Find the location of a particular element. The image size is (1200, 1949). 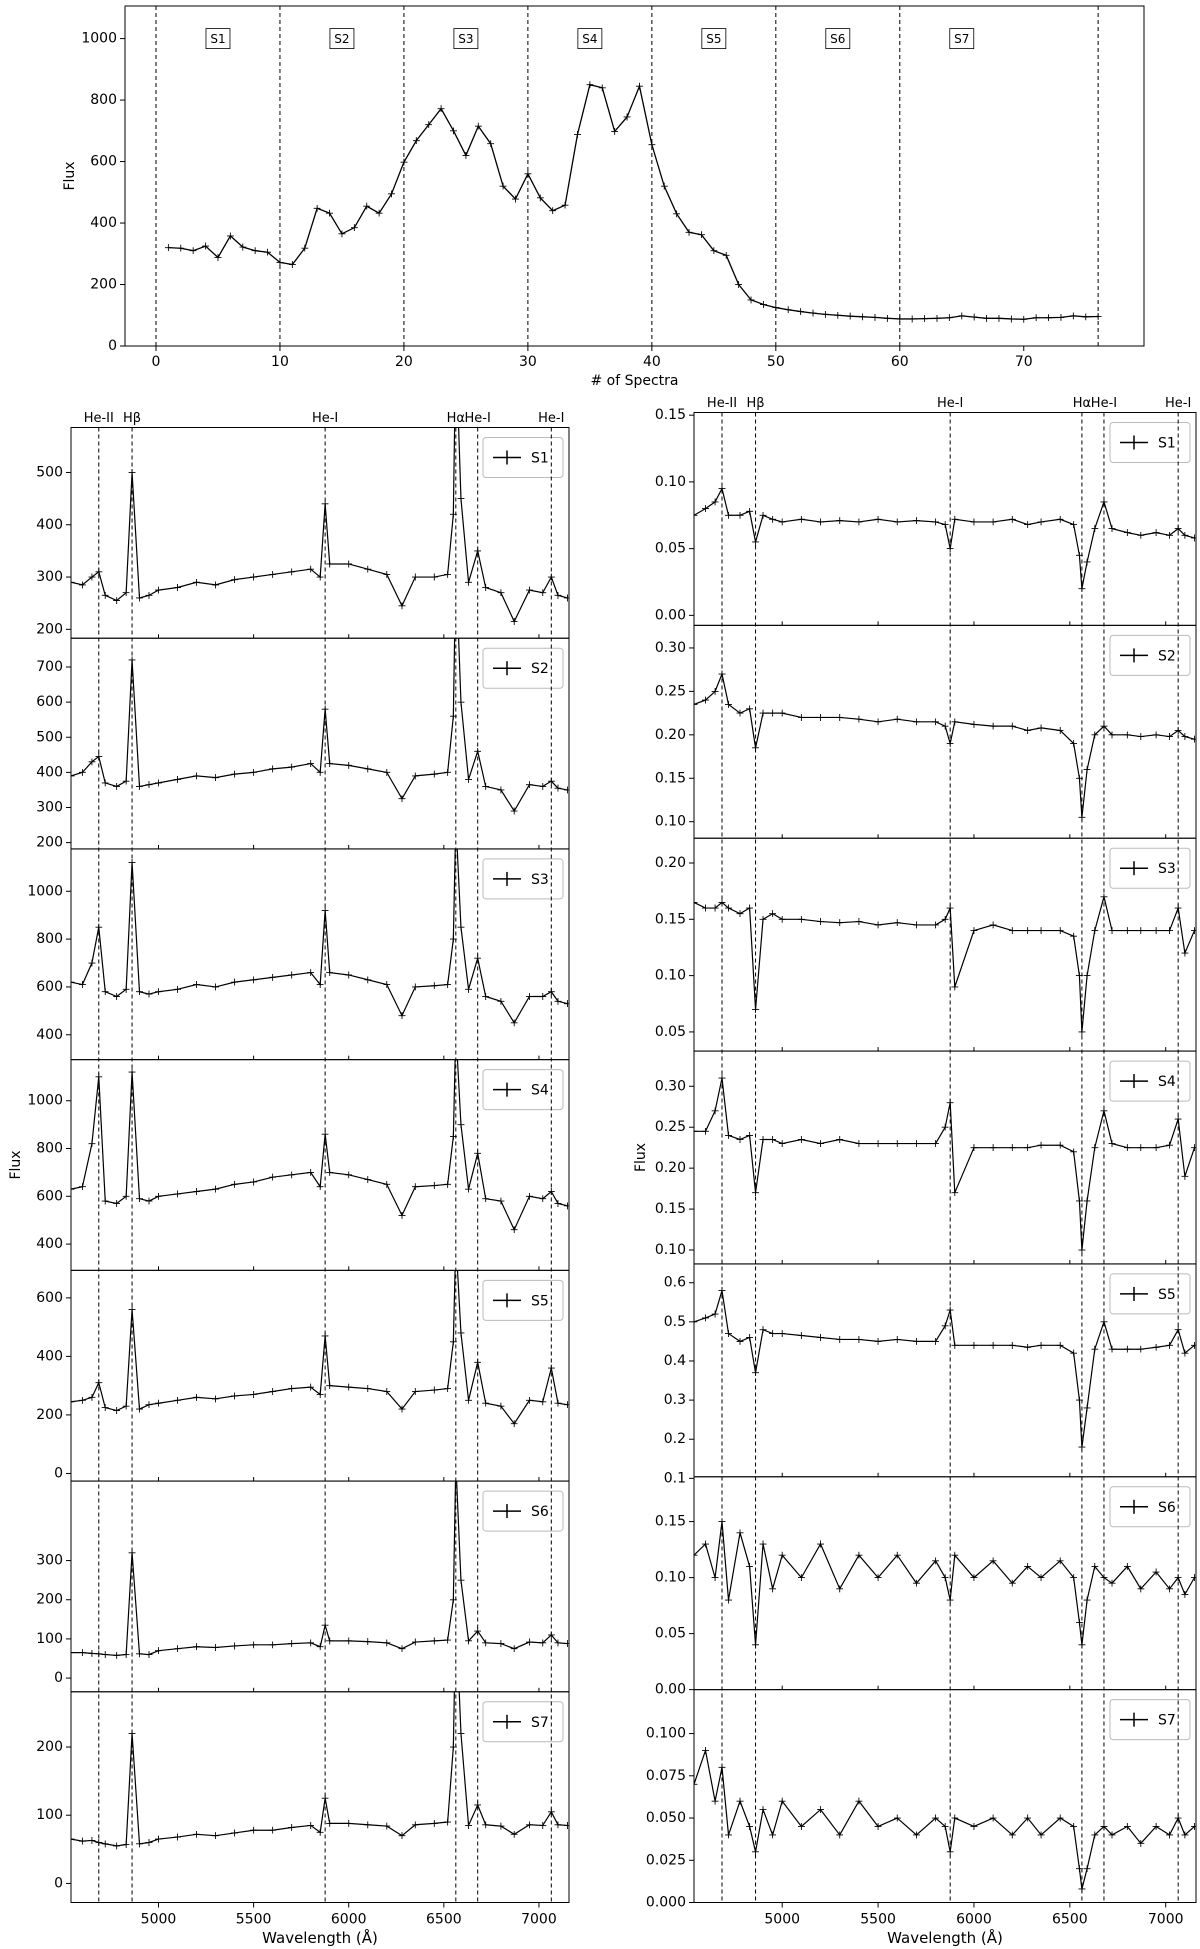

region-label: S4 is located at coordinates (589, 39).